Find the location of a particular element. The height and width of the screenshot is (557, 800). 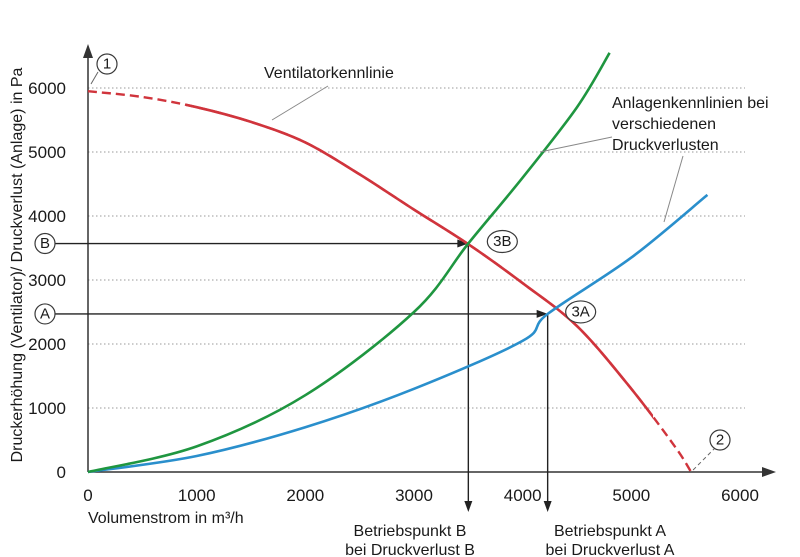

marker-1: 1 is located at coordinates (107, 64).